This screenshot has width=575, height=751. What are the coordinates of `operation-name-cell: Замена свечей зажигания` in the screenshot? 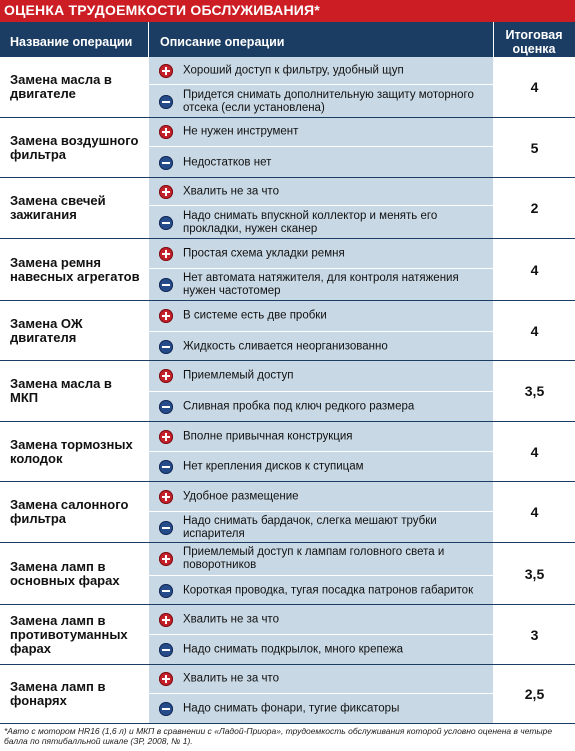 It's located at (74, 208).